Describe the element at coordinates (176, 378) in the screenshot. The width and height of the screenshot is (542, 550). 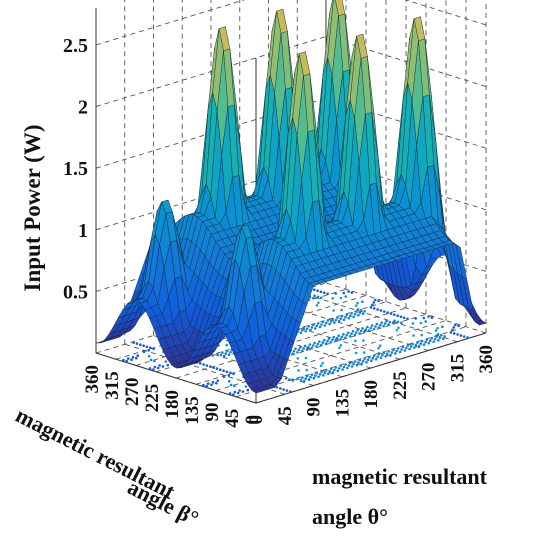
I see `axis-edge` at that location.